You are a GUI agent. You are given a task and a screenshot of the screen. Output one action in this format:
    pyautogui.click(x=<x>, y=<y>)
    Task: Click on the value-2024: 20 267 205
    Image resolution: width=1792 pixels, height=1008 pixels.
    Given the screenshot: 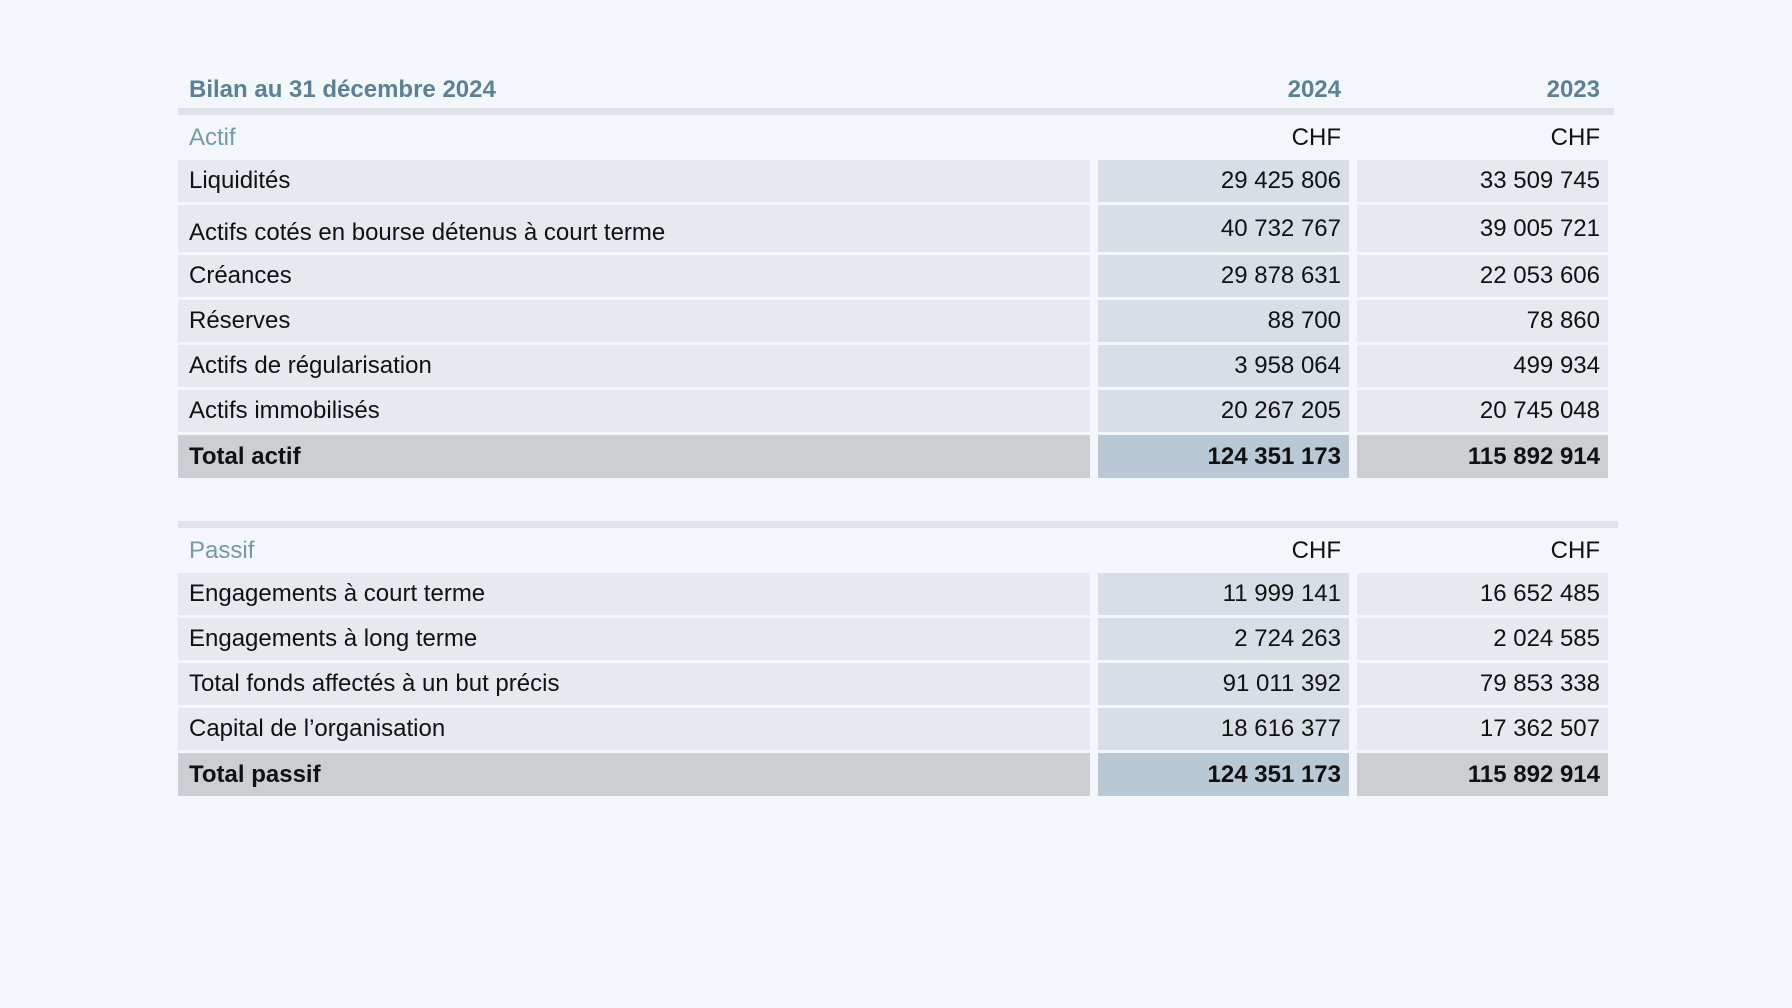 What is the action you would take?
    pyautogui.click(x=1223, y=412)
    